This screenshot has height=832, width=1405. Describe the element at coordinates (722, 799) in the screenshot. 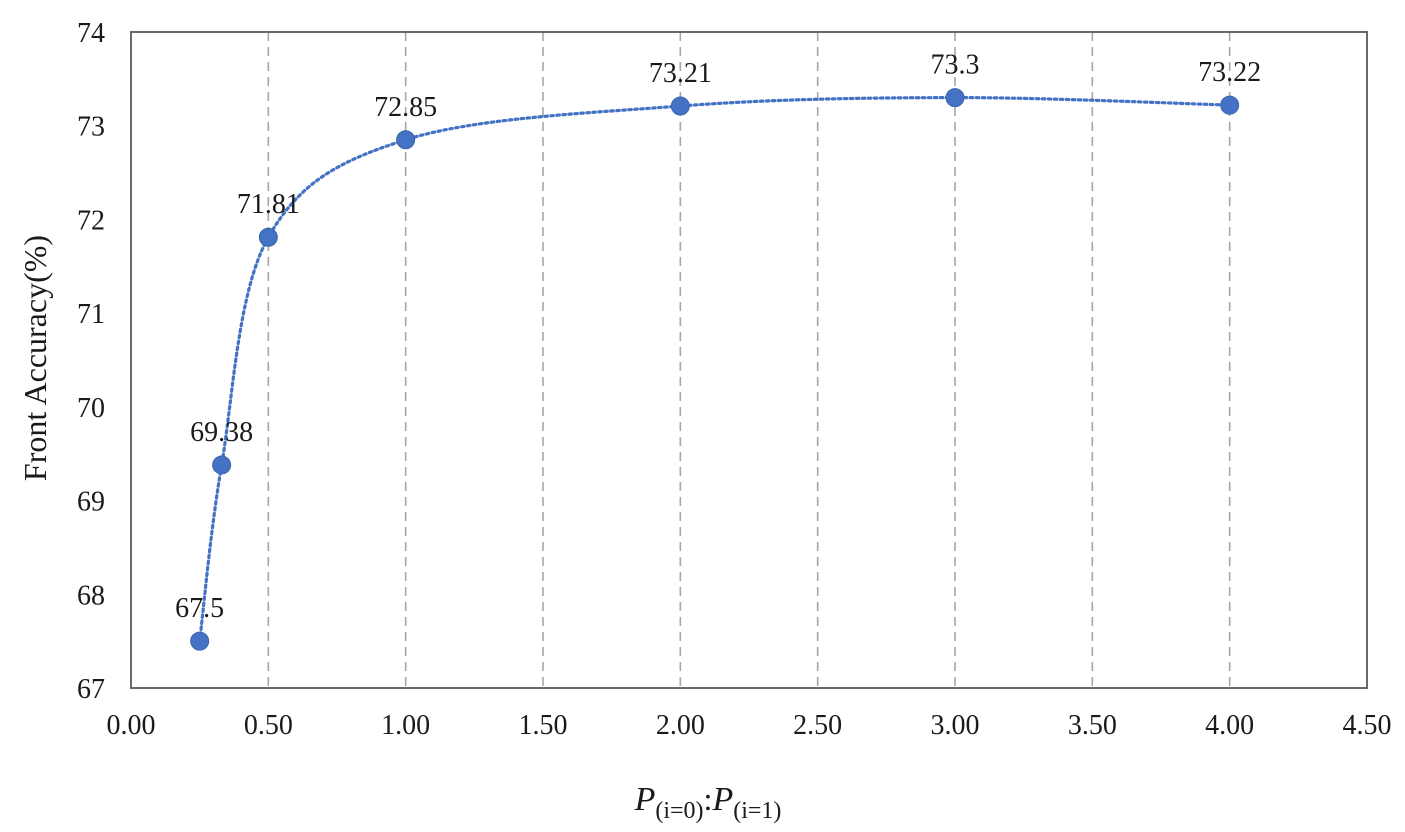

I see `x-axis-title-p1: P` at that location.